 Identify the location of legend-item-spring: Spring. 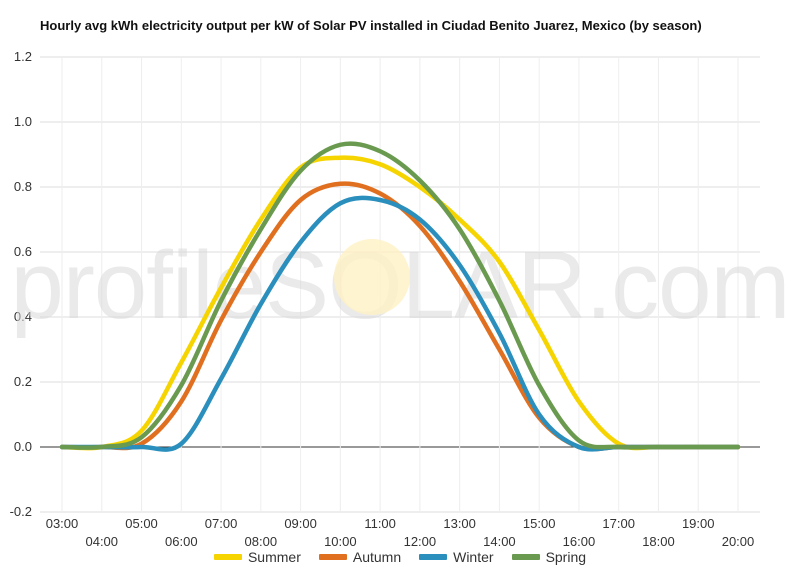
(549, 557).